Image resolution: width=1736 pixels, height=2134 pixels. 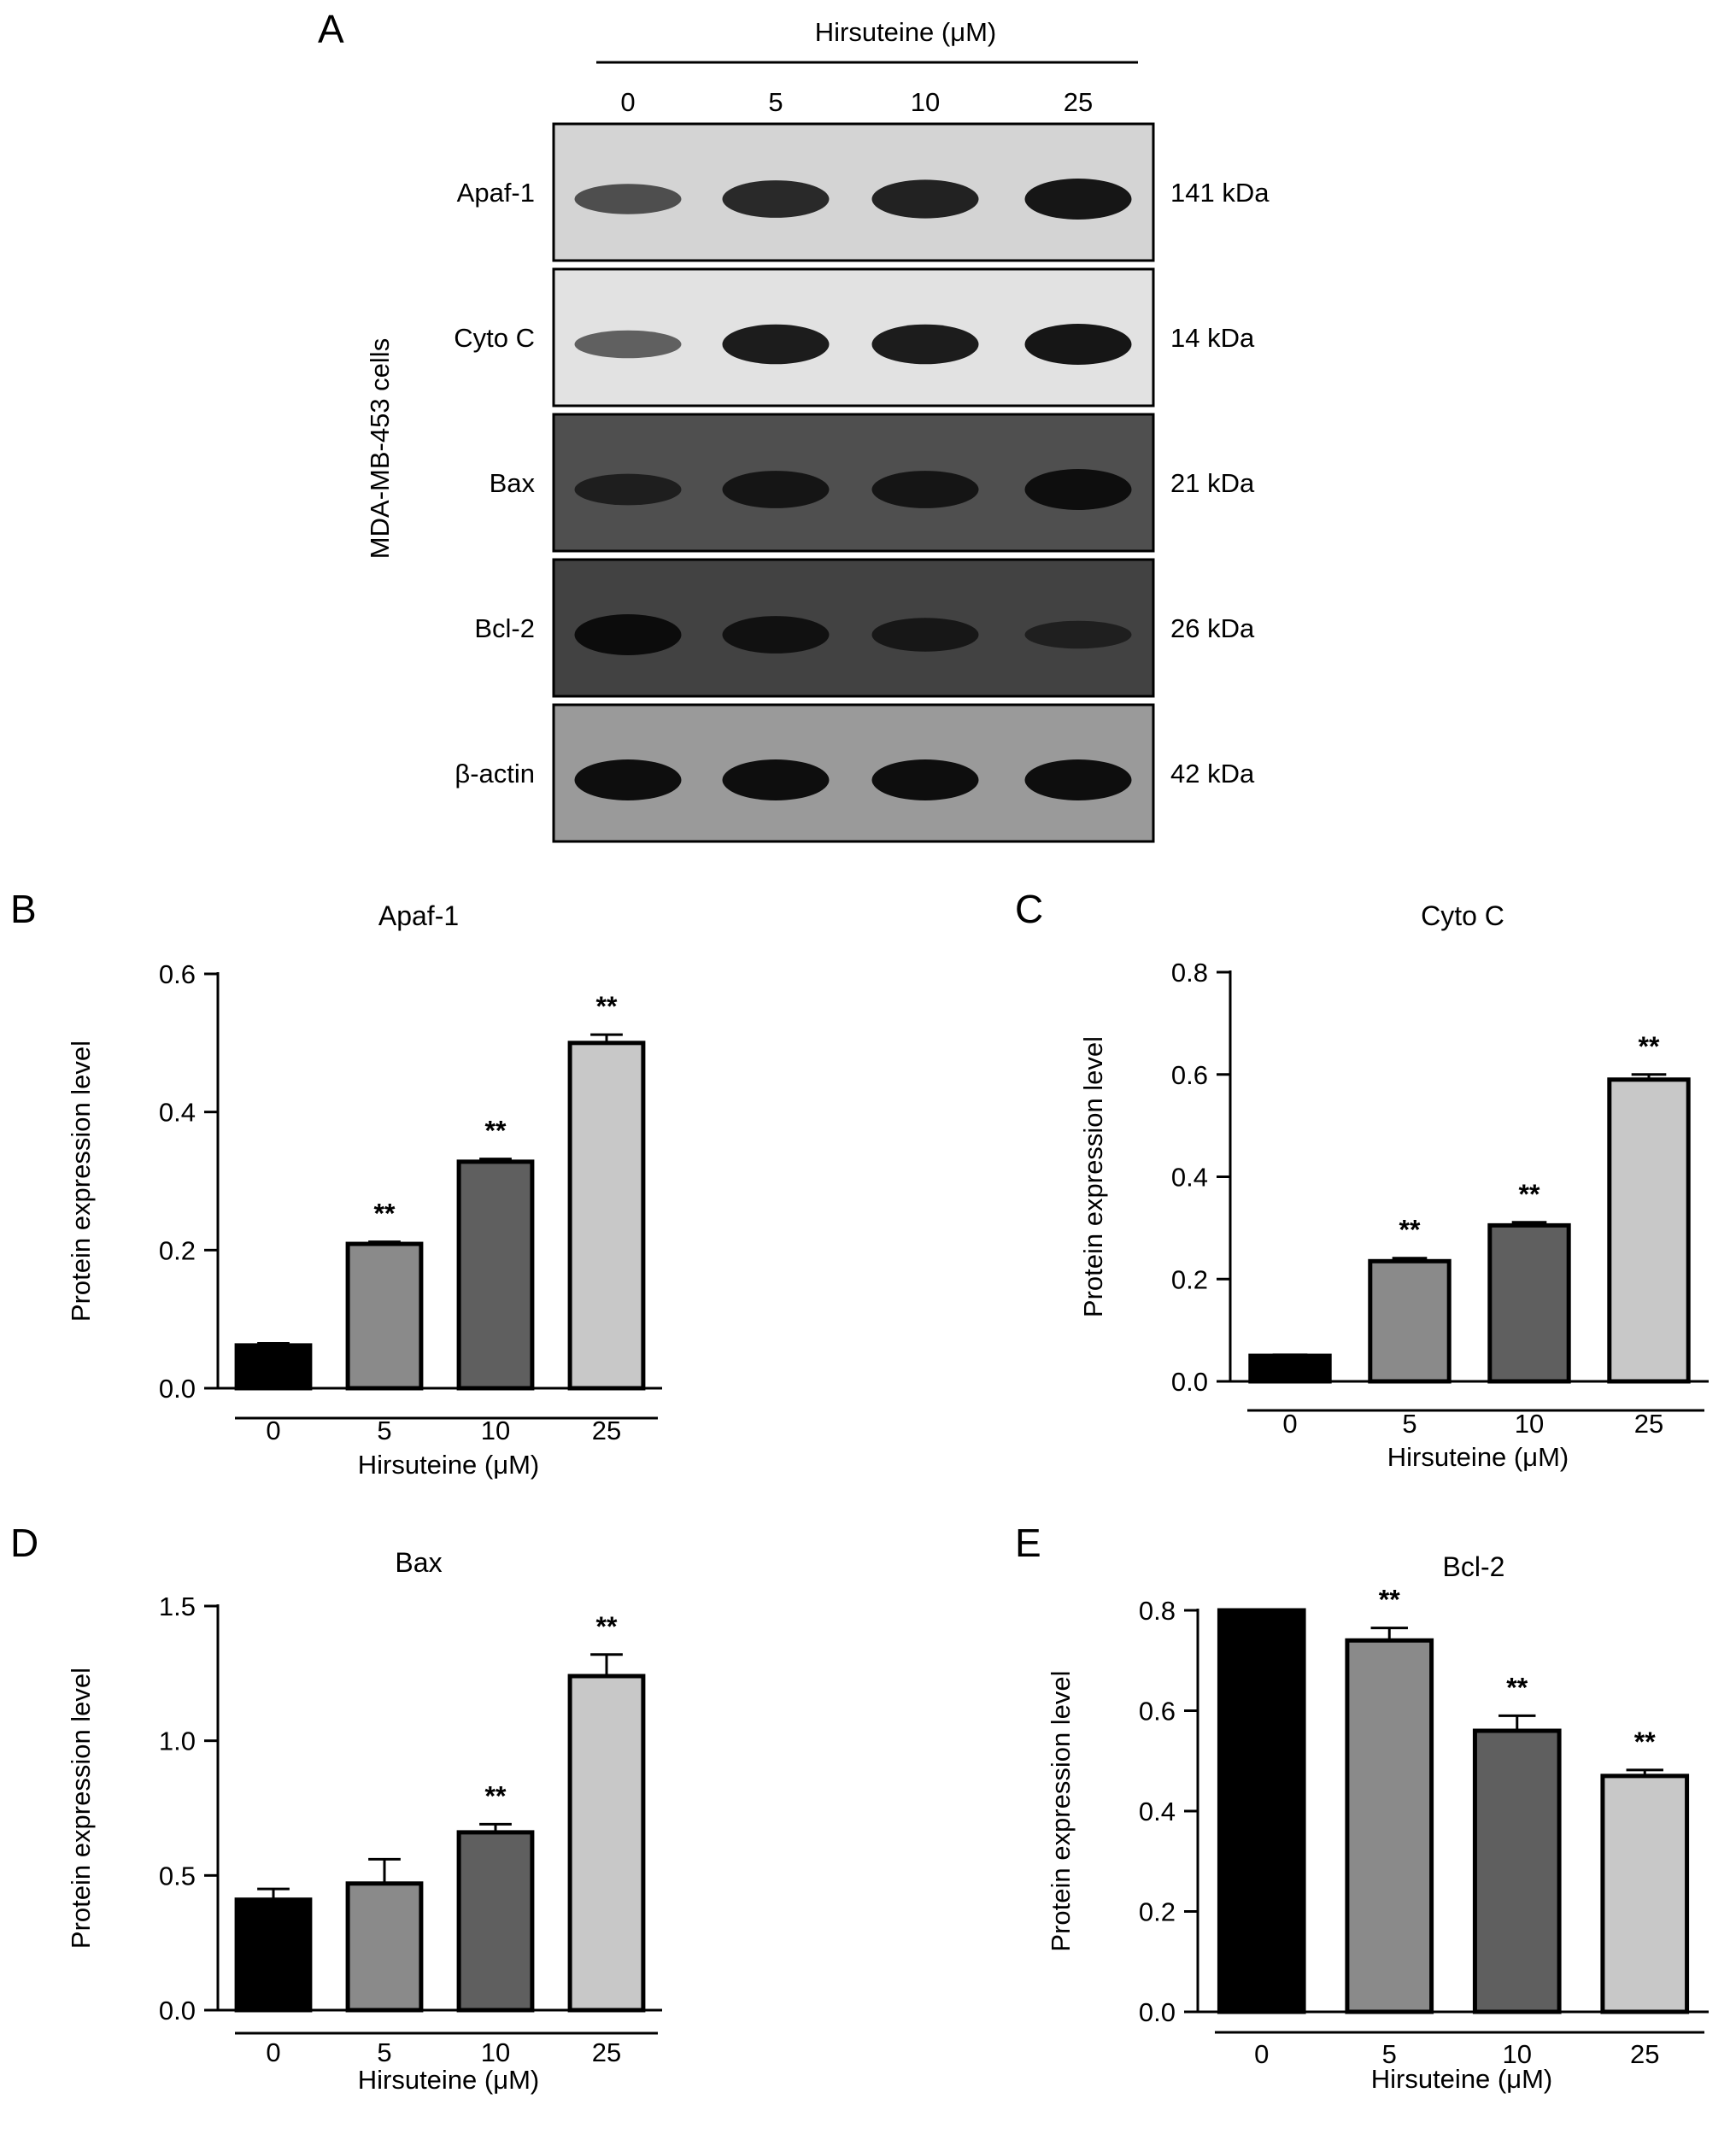 What do you see at coordinates (505, 628) in the screenshot?
I see `blot-protein-label: Bcl-2` at bounding box center [505, 628].